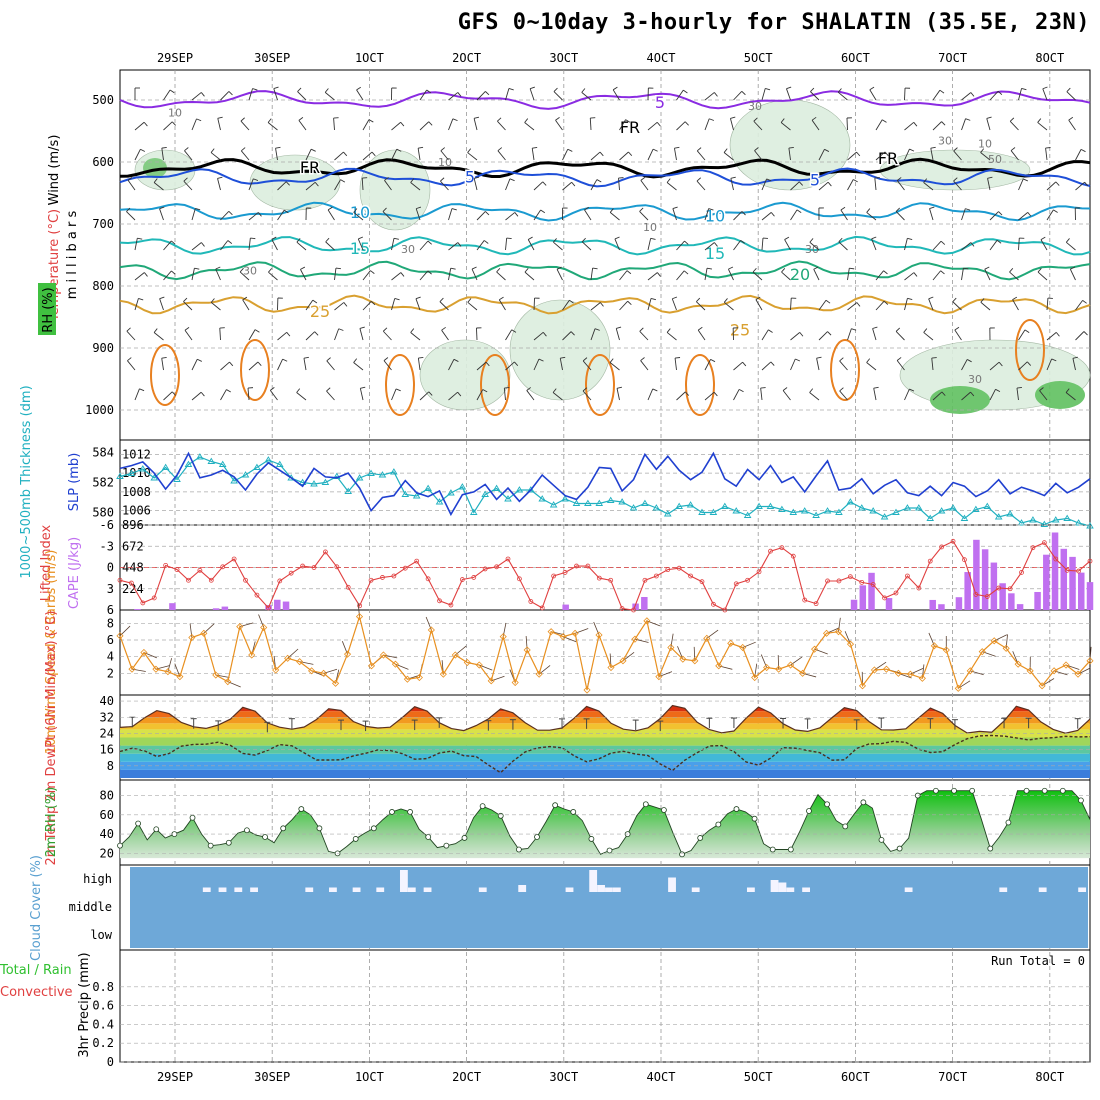  Describe the element at coordinates (466, 58) in the screenshot. I see `top-date-label: 2OCT` at that location.